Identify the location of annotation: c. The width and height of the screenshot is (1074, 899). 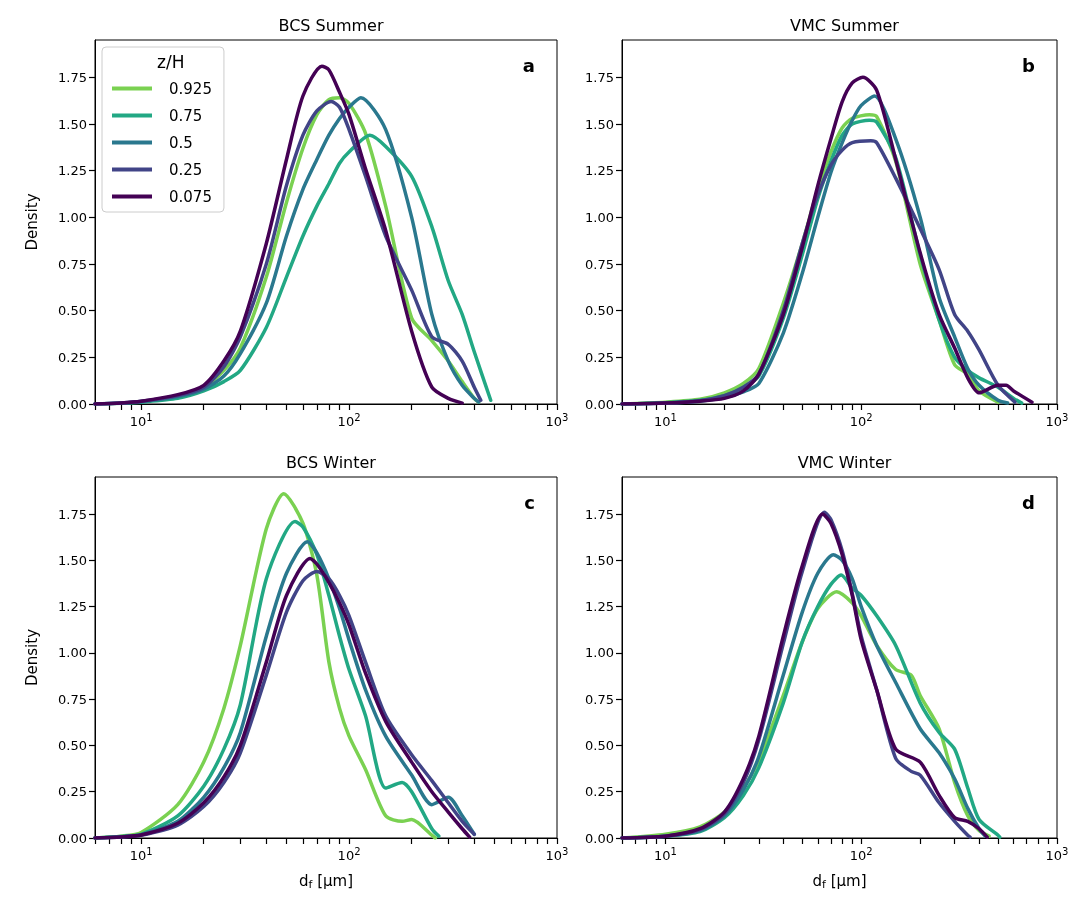
(529, 502).